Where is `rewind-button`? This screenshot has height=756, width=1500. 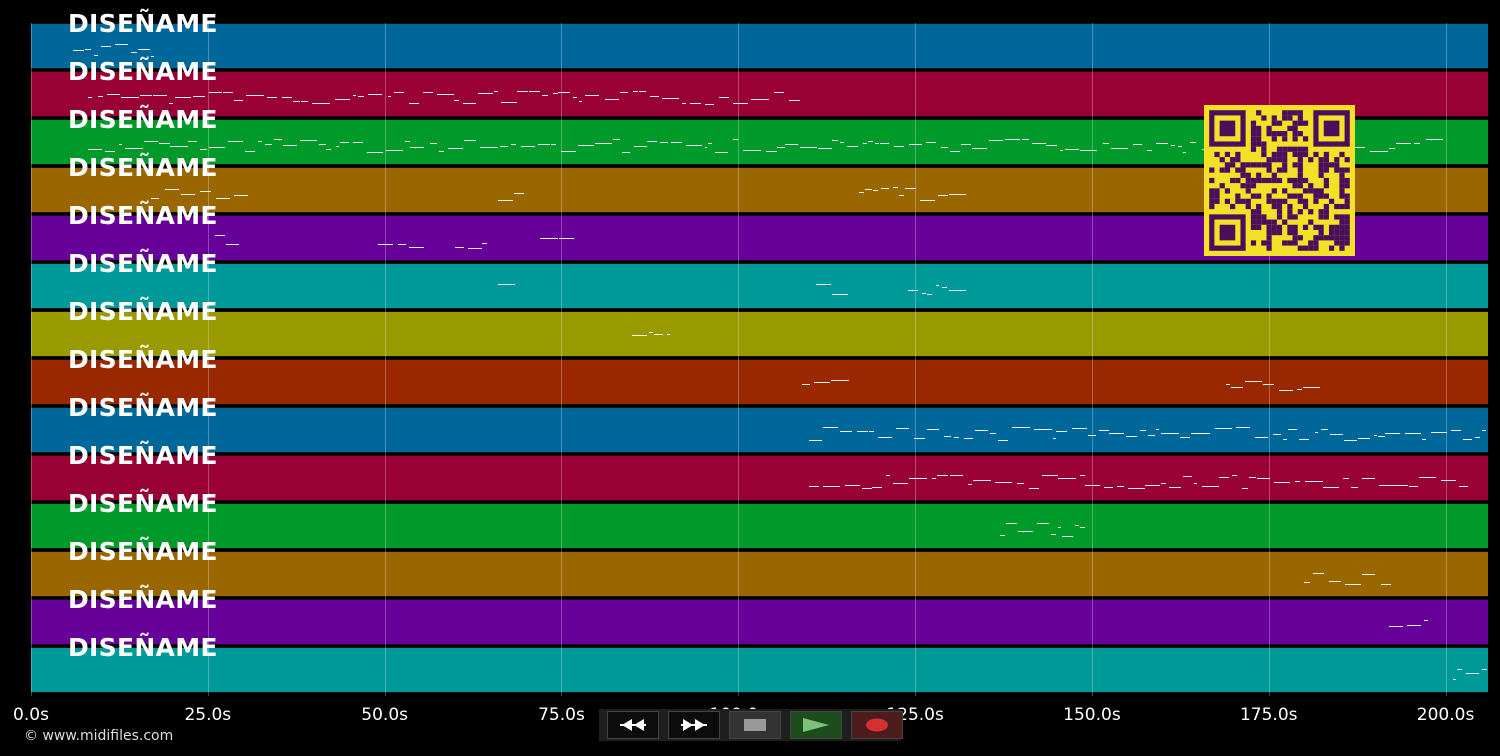 rewind-button is located at coordinates (633, 725).